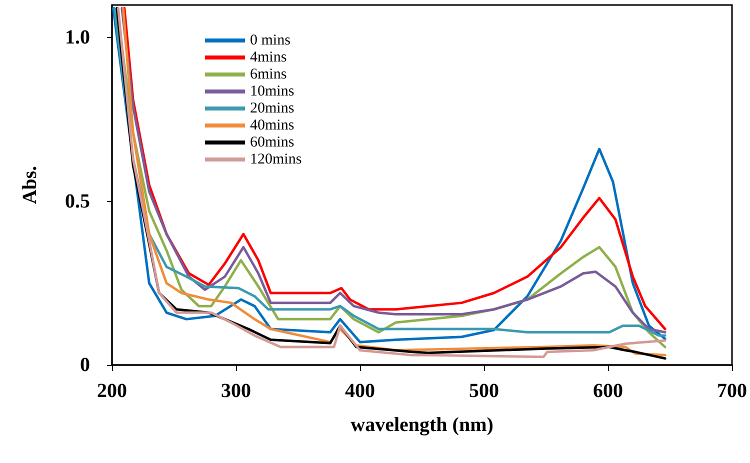 Image resolution: width=750 pixels, height=463 pixels. Describe the element at coordinates (112, 391) in the screenshot. I see `x-tick-label: 200` at that location.